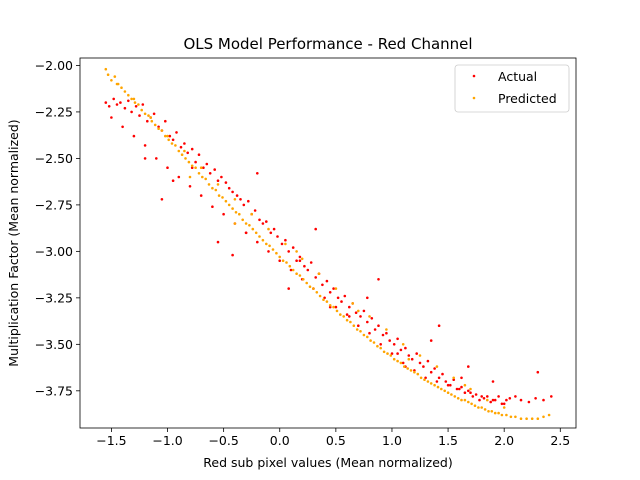  What do you see at coordinates (560, 440) in the screenshot?
I see `x-tick-label: 2.5` at bounding box center [560, 440].